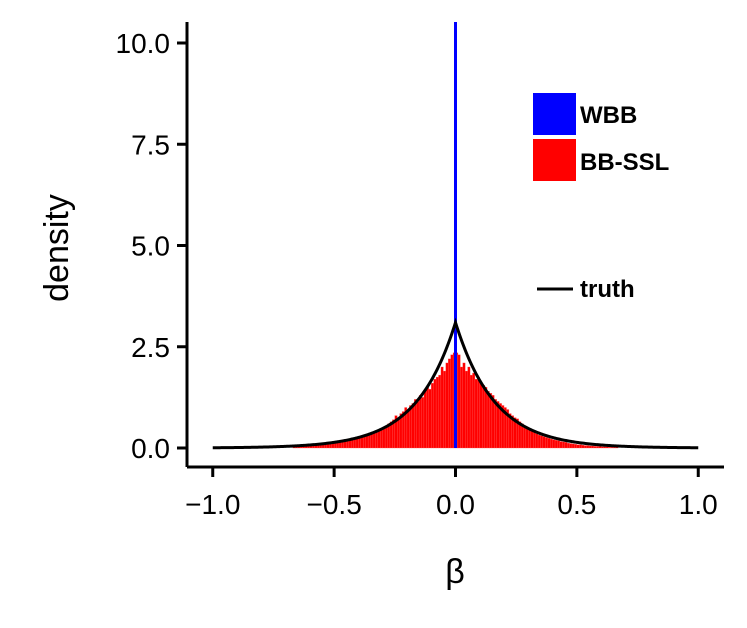 The height and width of the screenshot is (628, 747). Describe the element at coordinates (150, 347) in the screenshot. I see `y-tick-label: 2.5` at that location.